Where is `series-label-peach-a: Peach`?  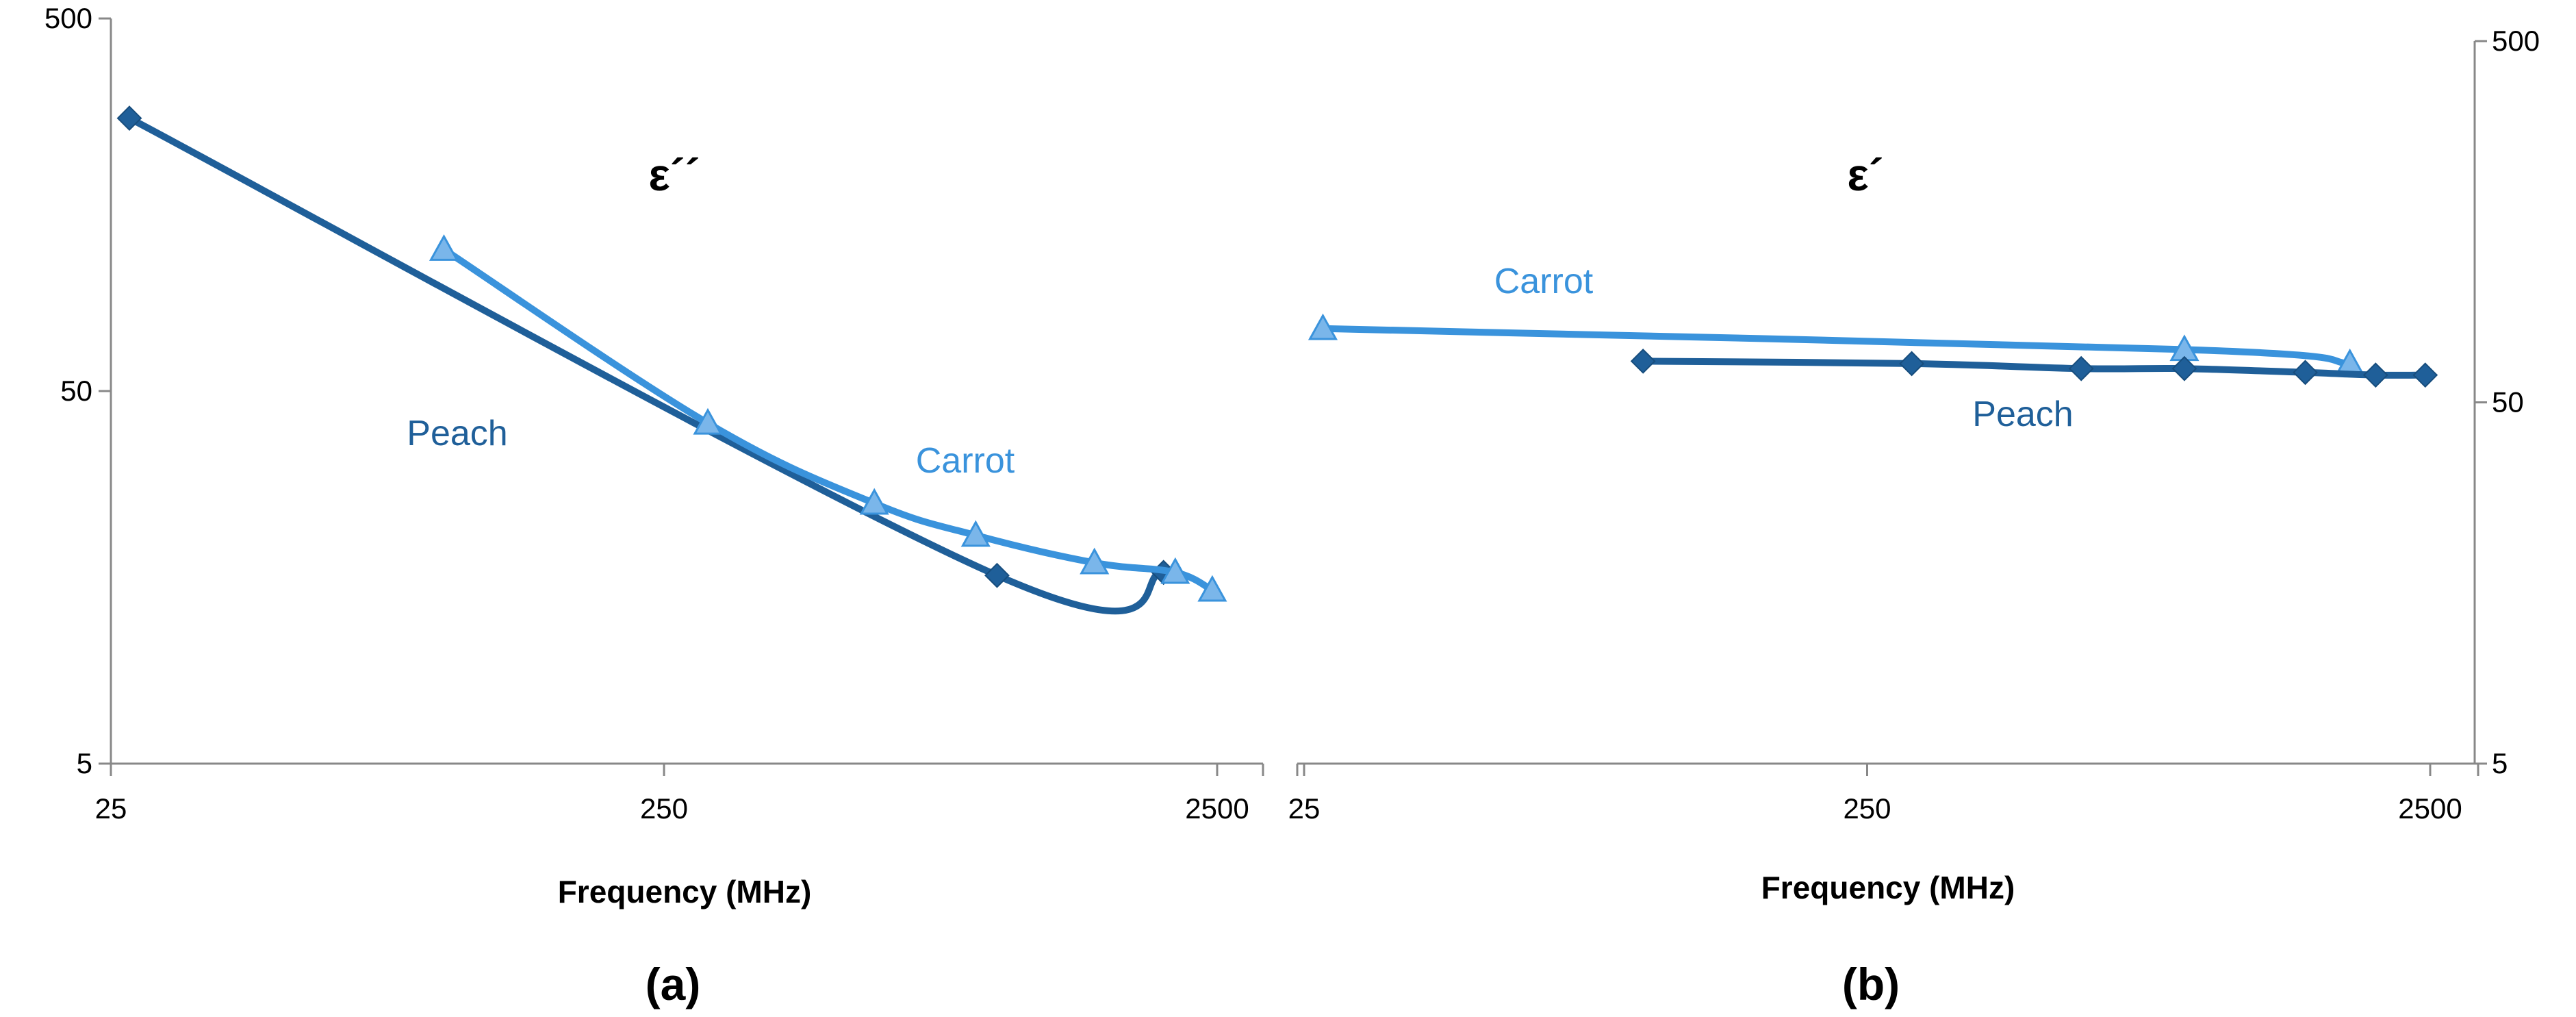 series-label-peach-a: Peach is located at coordinates (457, 433).